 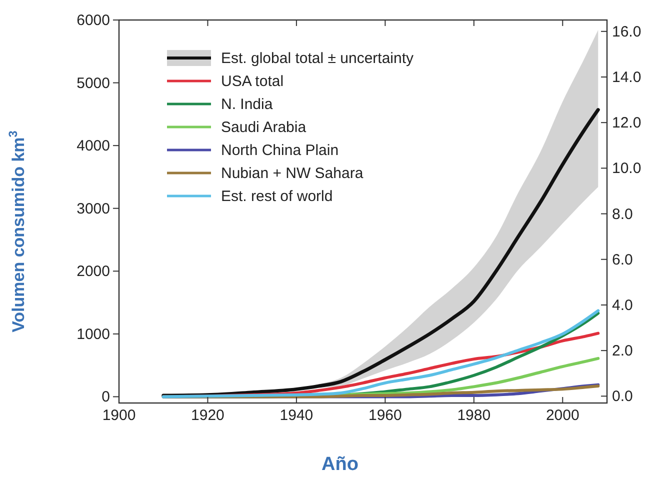 I want to click on legend-label: Est. global total ± uncertainty, so click(x=317, y=58).